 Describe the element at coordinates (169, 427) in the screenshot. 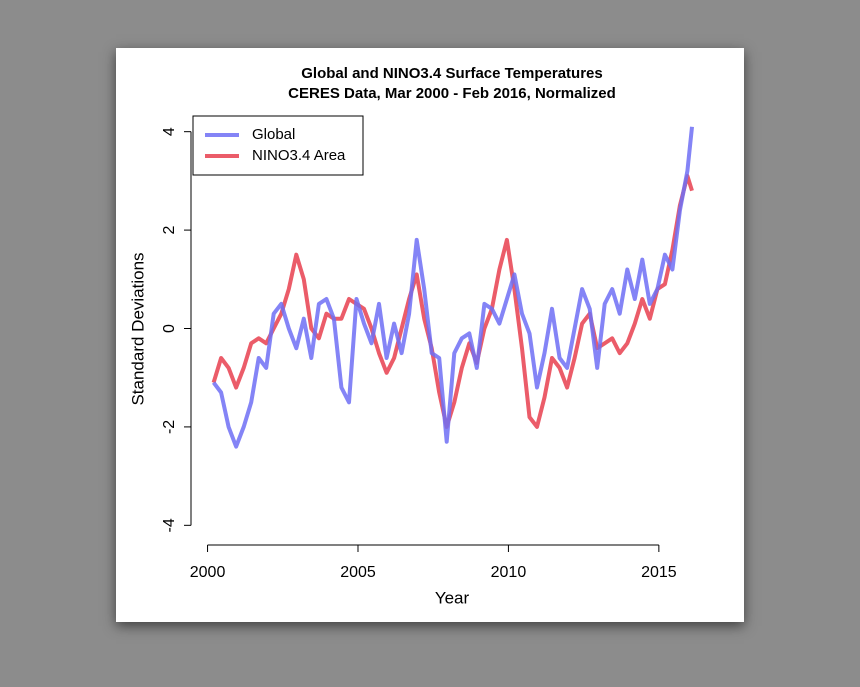

I see `y-tick-label: -2` at that location.